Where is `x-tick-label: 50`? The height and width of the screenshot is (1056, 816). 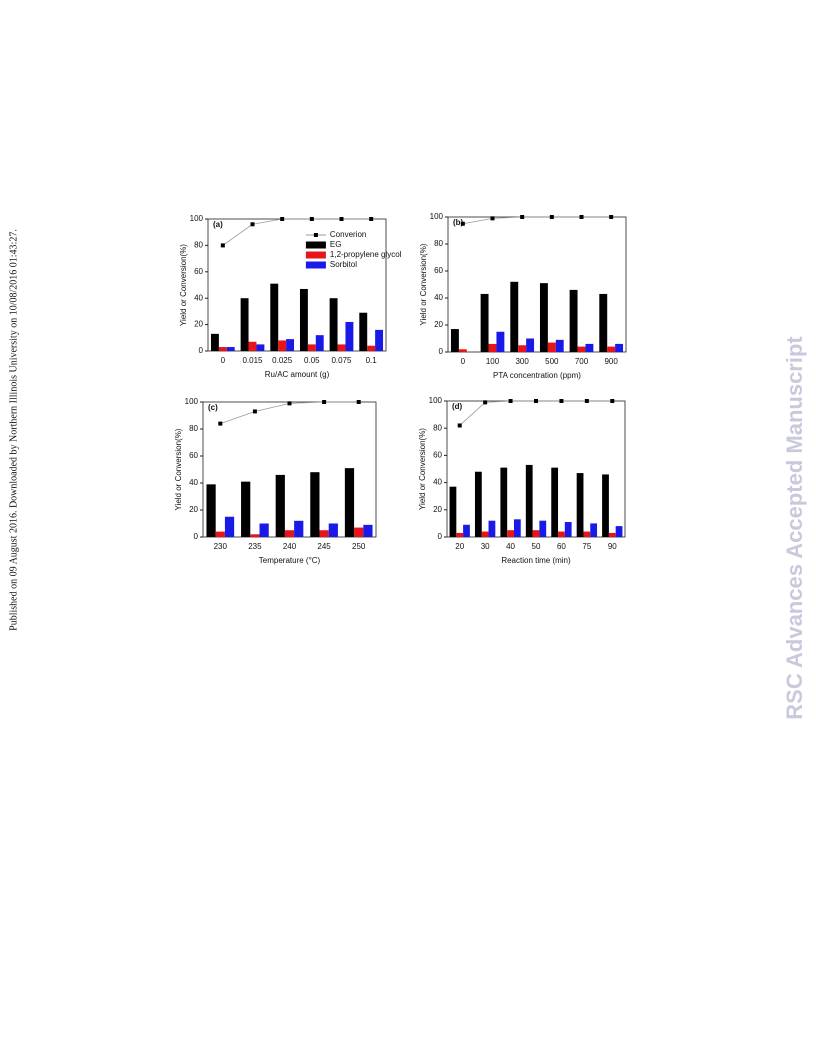
x-tick-label: 50 is located at coordinates (536, 546).